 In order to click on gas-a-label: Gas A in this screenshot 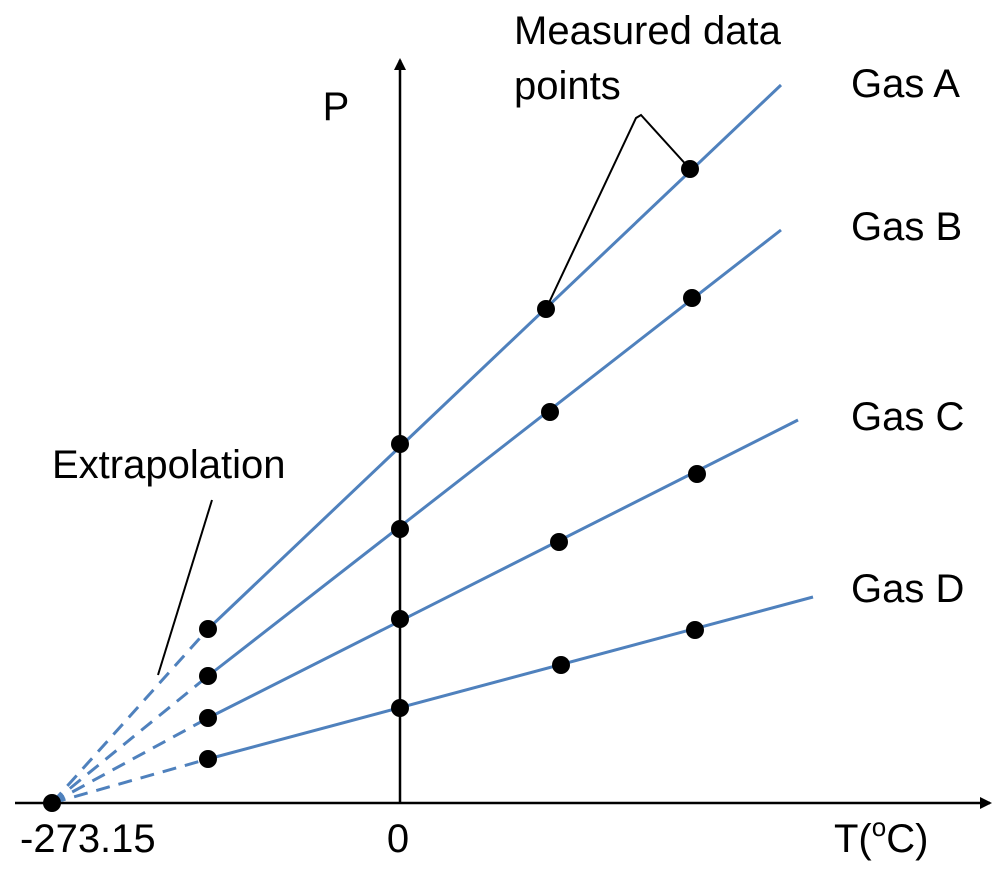, I will do `click(905, 84)`.